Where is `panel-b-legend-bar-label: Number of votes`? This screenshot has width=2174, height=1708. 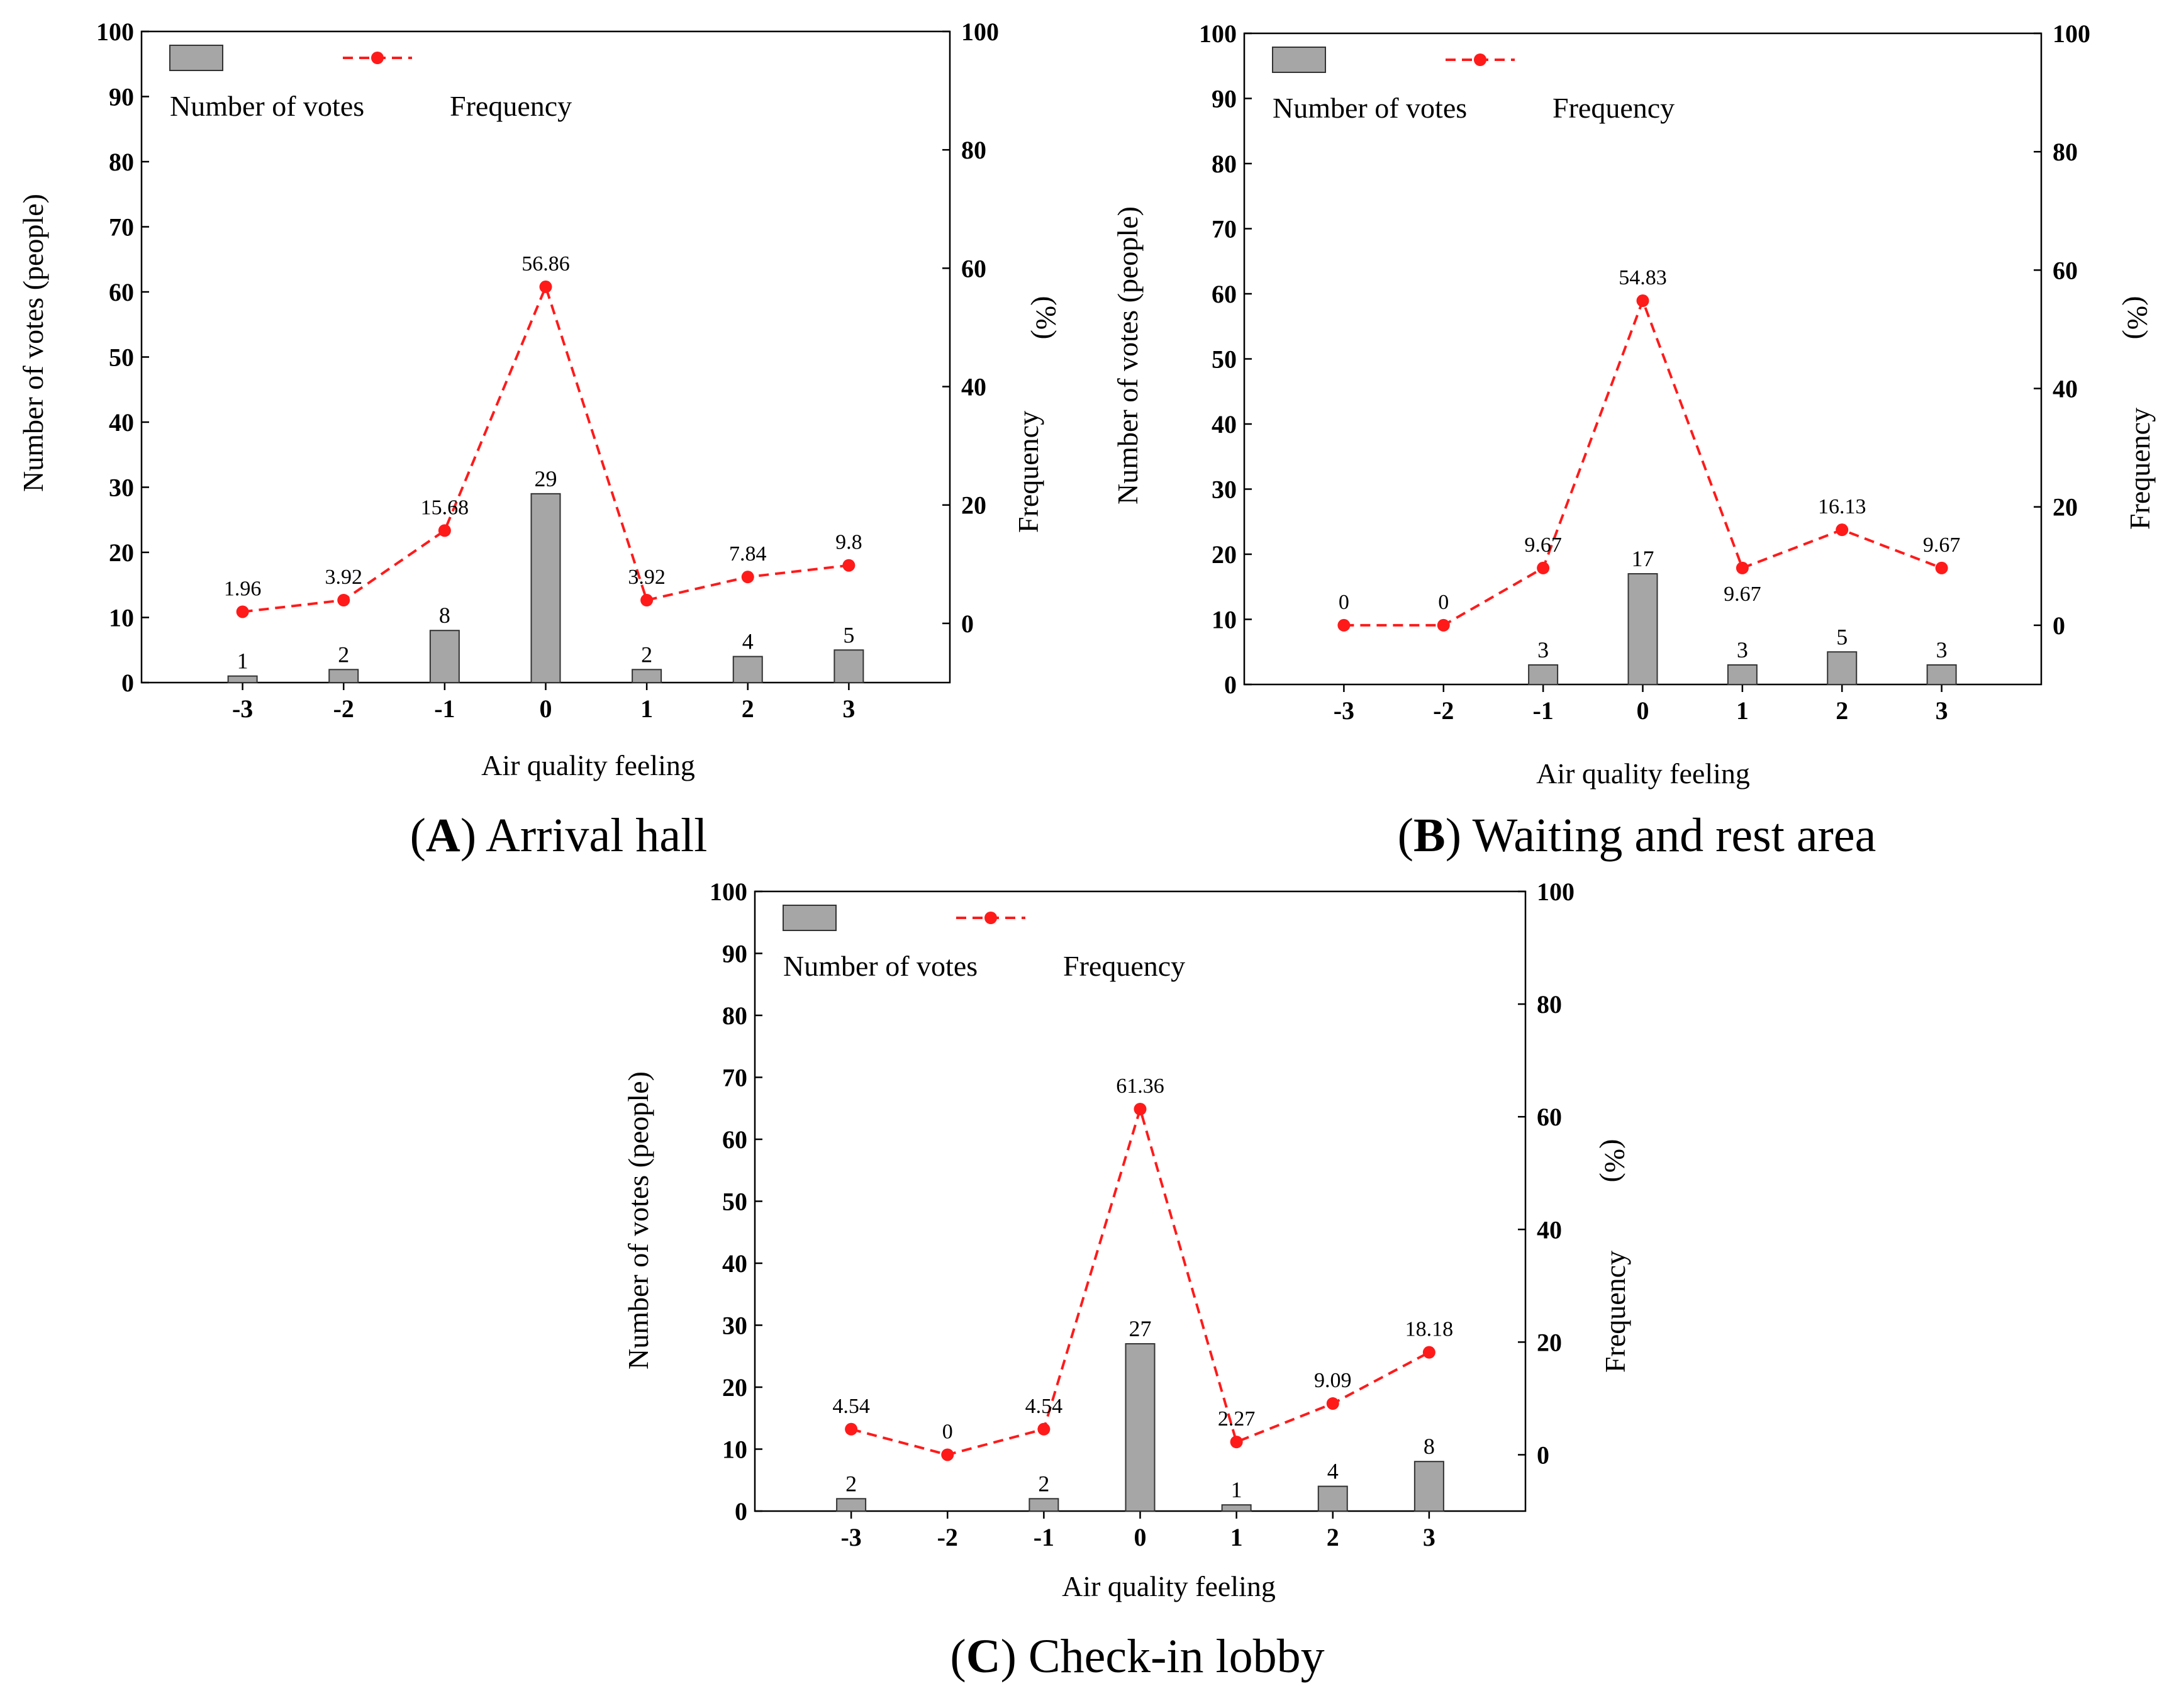
panel-b-legend-bar-label: Number of votes is located at coordinates (1370, 108).